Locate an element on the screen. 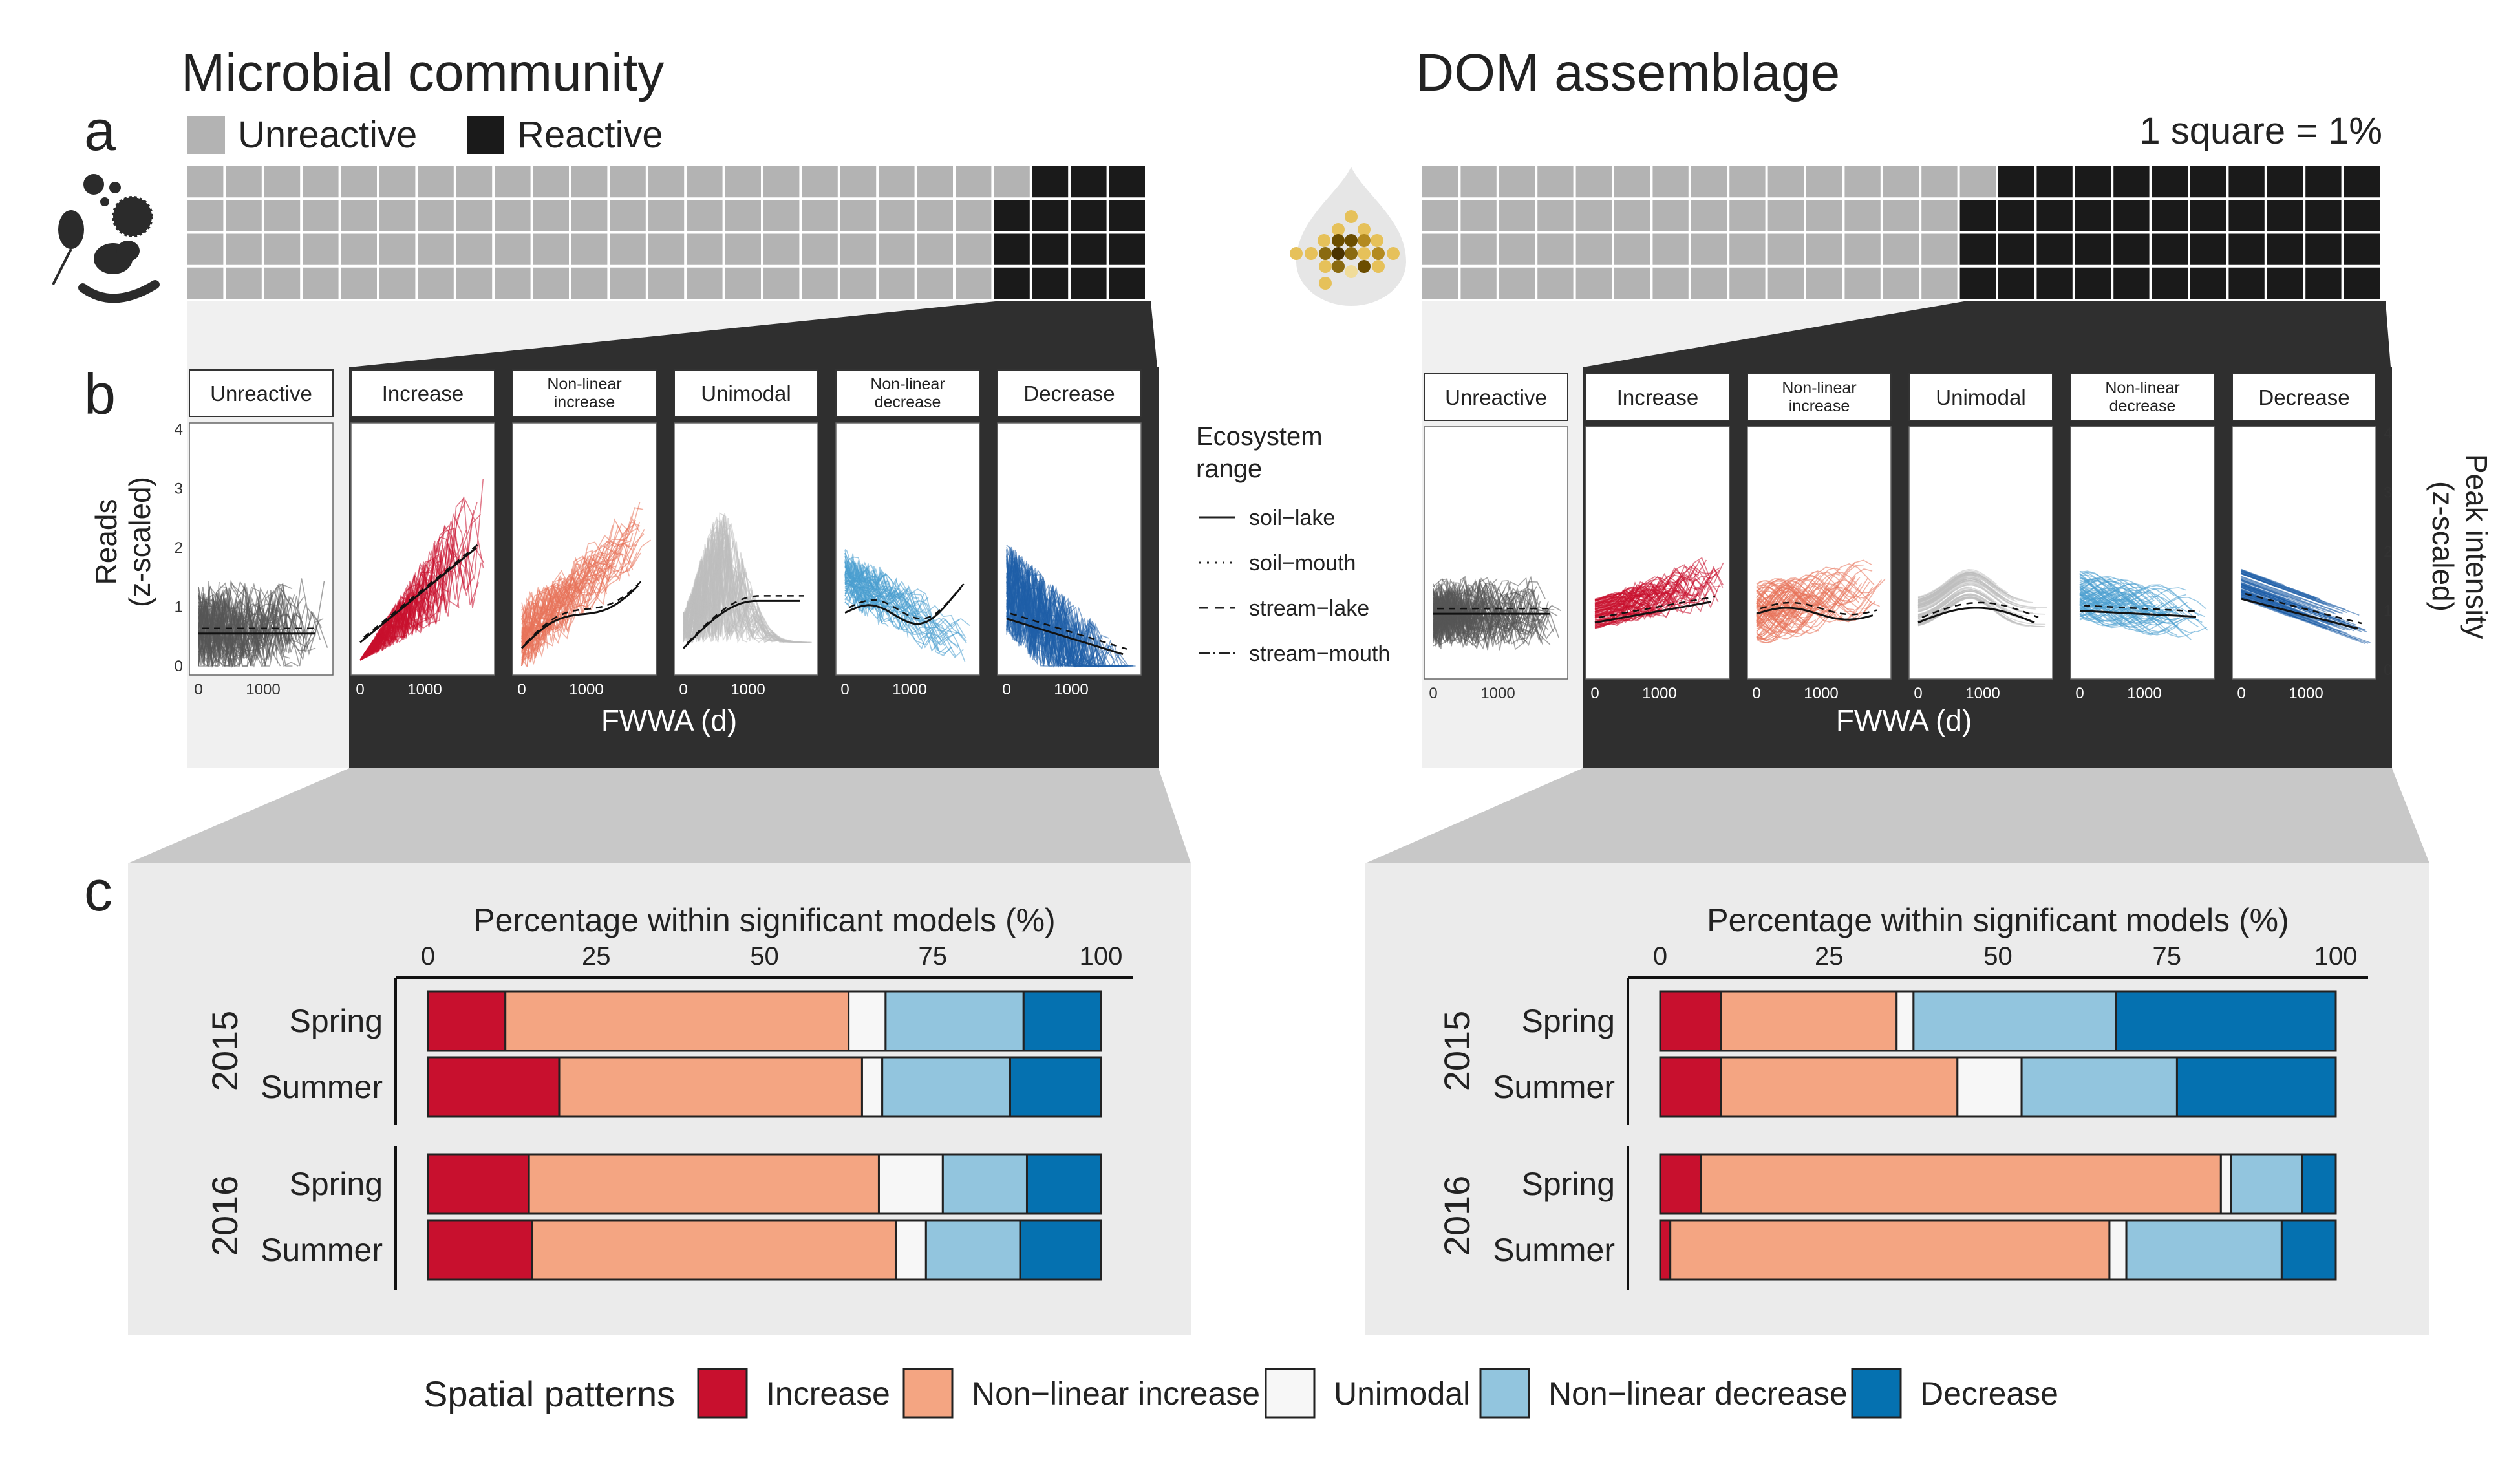 The image size is (2520, 1464). waffle-dom is located at coordinates (1901, 232).